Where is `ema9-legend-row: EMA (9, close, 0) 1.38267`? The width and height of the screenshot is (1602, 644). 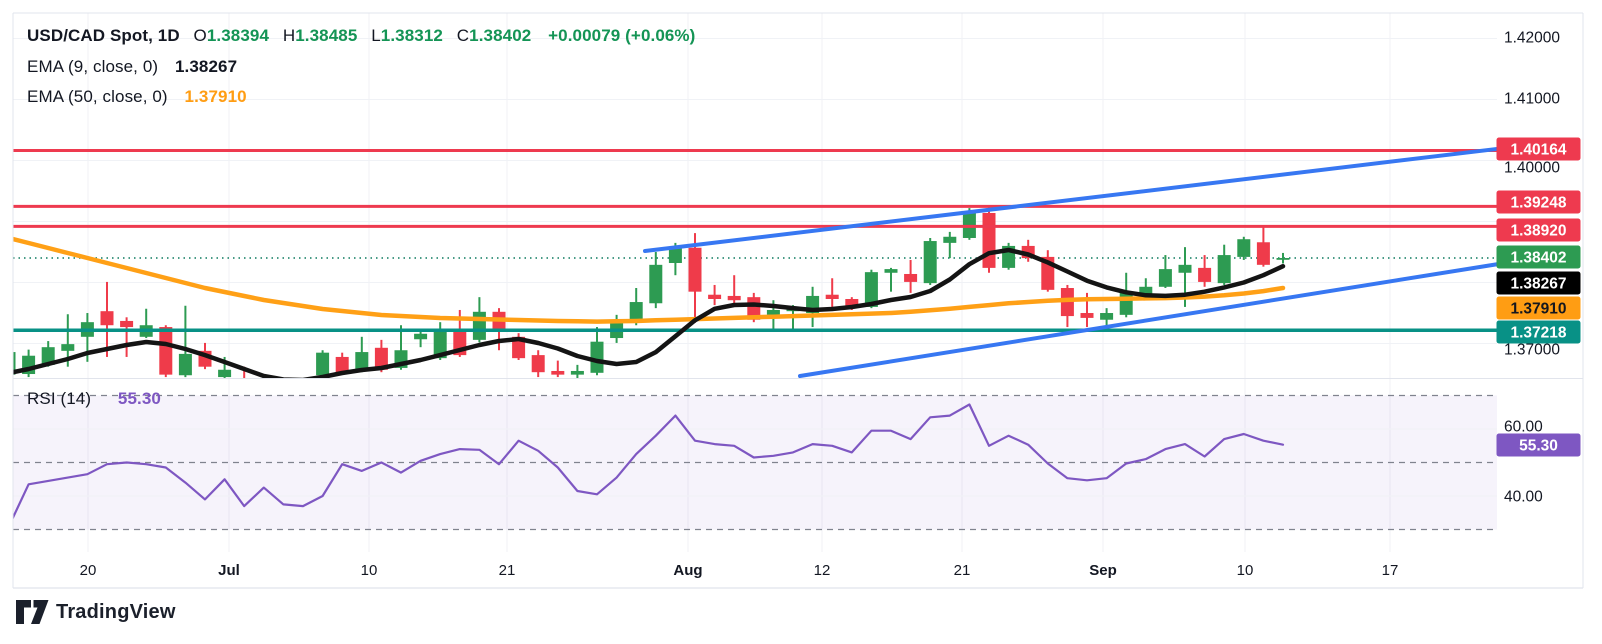
ema9-legend-row: EMA (9, close, 0) 1.38267 is located at coordinates (132, 67).